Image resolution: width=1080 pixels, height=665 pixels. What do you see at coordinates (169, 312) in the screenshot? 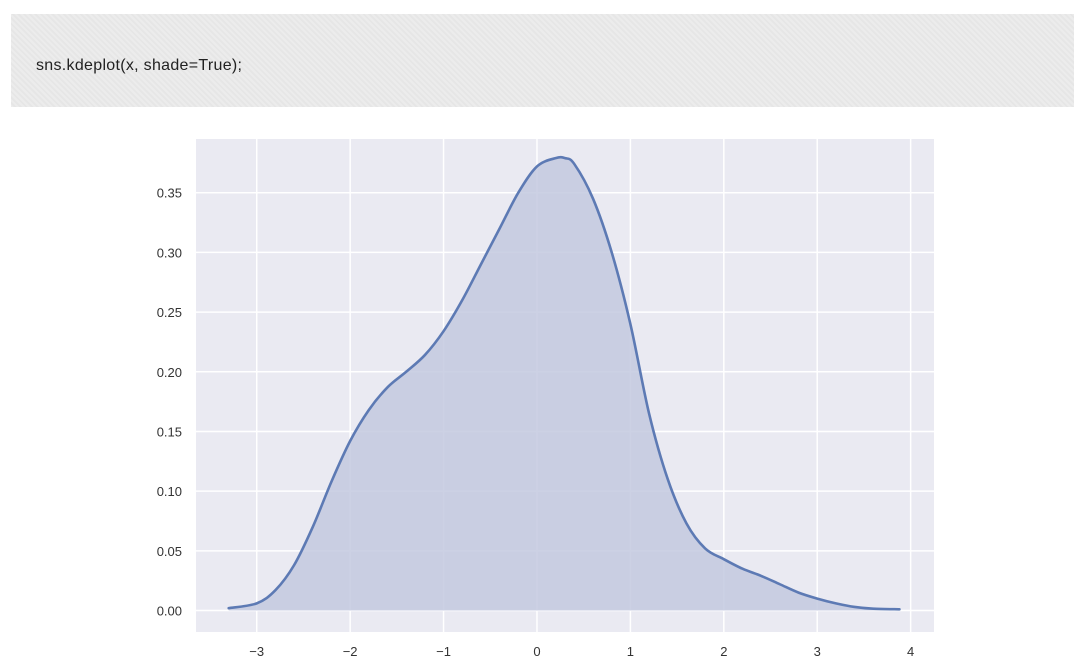
I see `y-tick-label: 0.25` at bounding box center [169, 312].